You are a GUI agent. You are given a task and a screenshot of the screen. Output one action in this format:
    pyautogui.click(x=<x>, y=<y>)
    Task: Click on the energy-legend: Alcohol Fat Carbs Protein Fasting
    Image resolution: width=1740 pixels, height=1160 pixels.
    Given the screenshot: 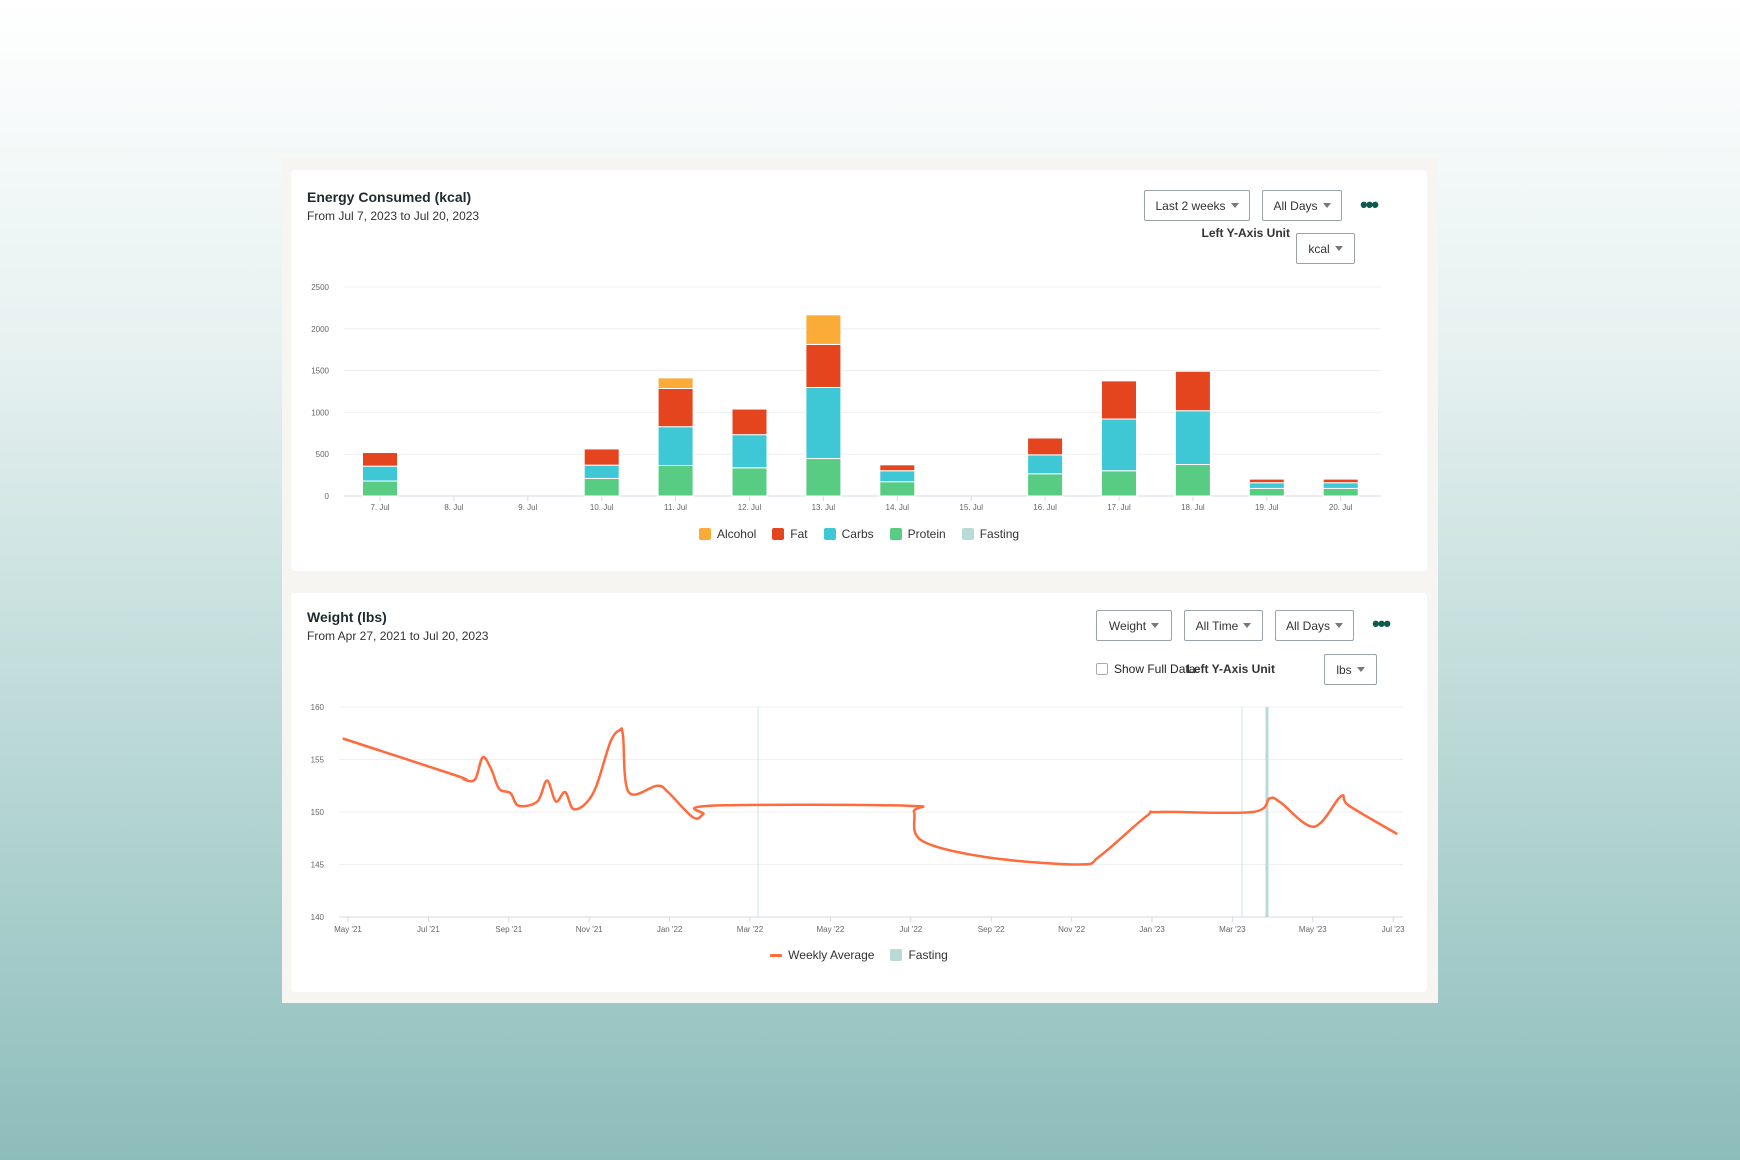 What is the action you would take?
    pyautogui.click(x=859, y=534)
    